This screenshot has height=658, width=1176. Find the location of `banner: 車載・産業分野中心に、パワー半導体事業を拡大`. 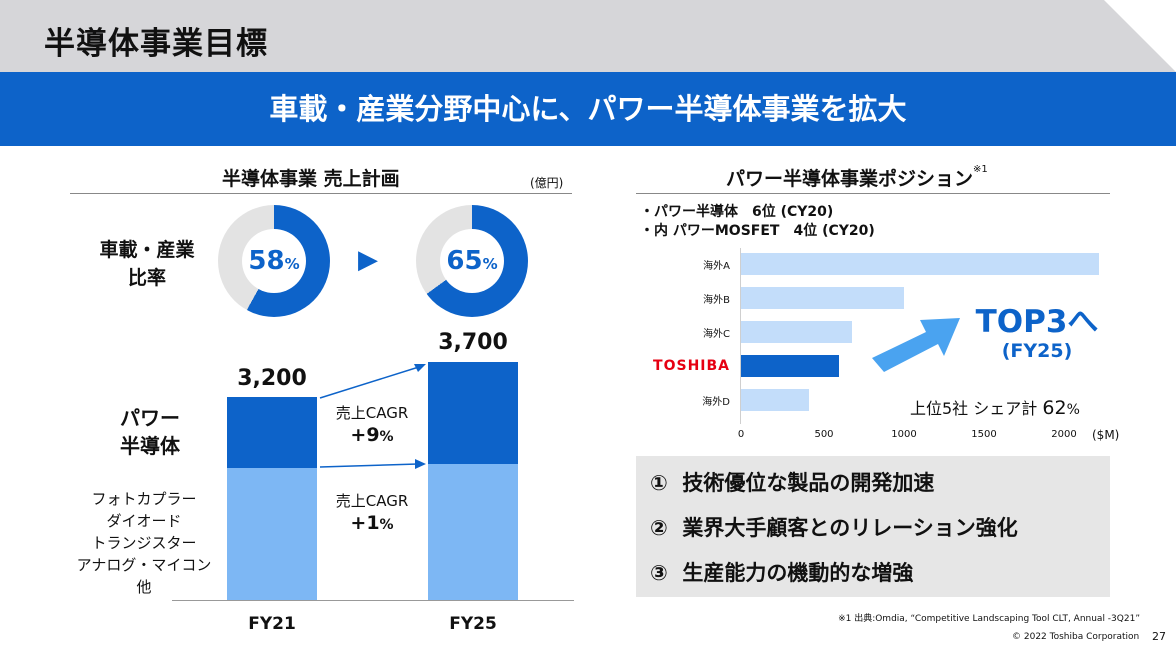

banner: 車載・産業分野中心に、パワー半導体事業を拡大 is located at coordinates (588, 109).